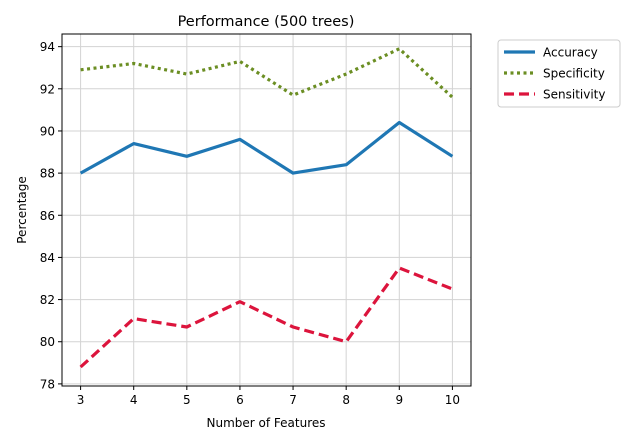 This screenshot has width=640, height=441. What do you see at coordinates (346, 400) in the screenshot?
I see `x-tick-label: 8` at bounding box center [346, 400].